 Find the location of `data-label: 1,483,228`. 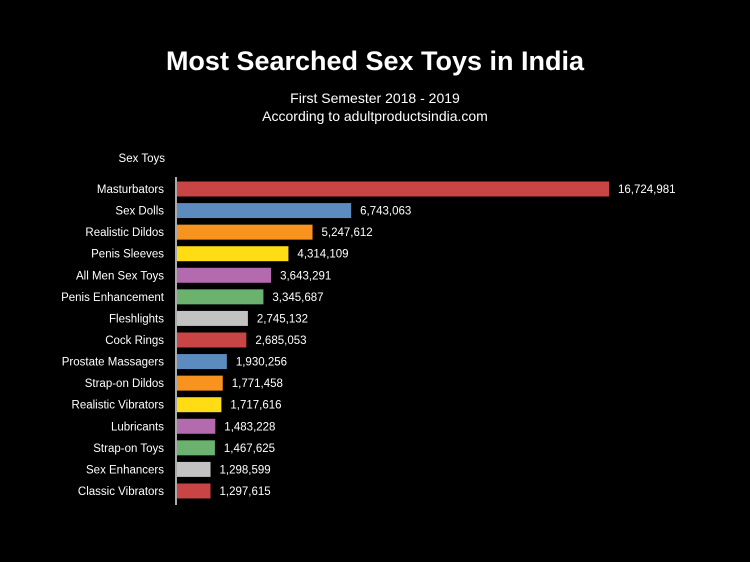

data-label: 1,483,228 is located at coordinates (249, 427).